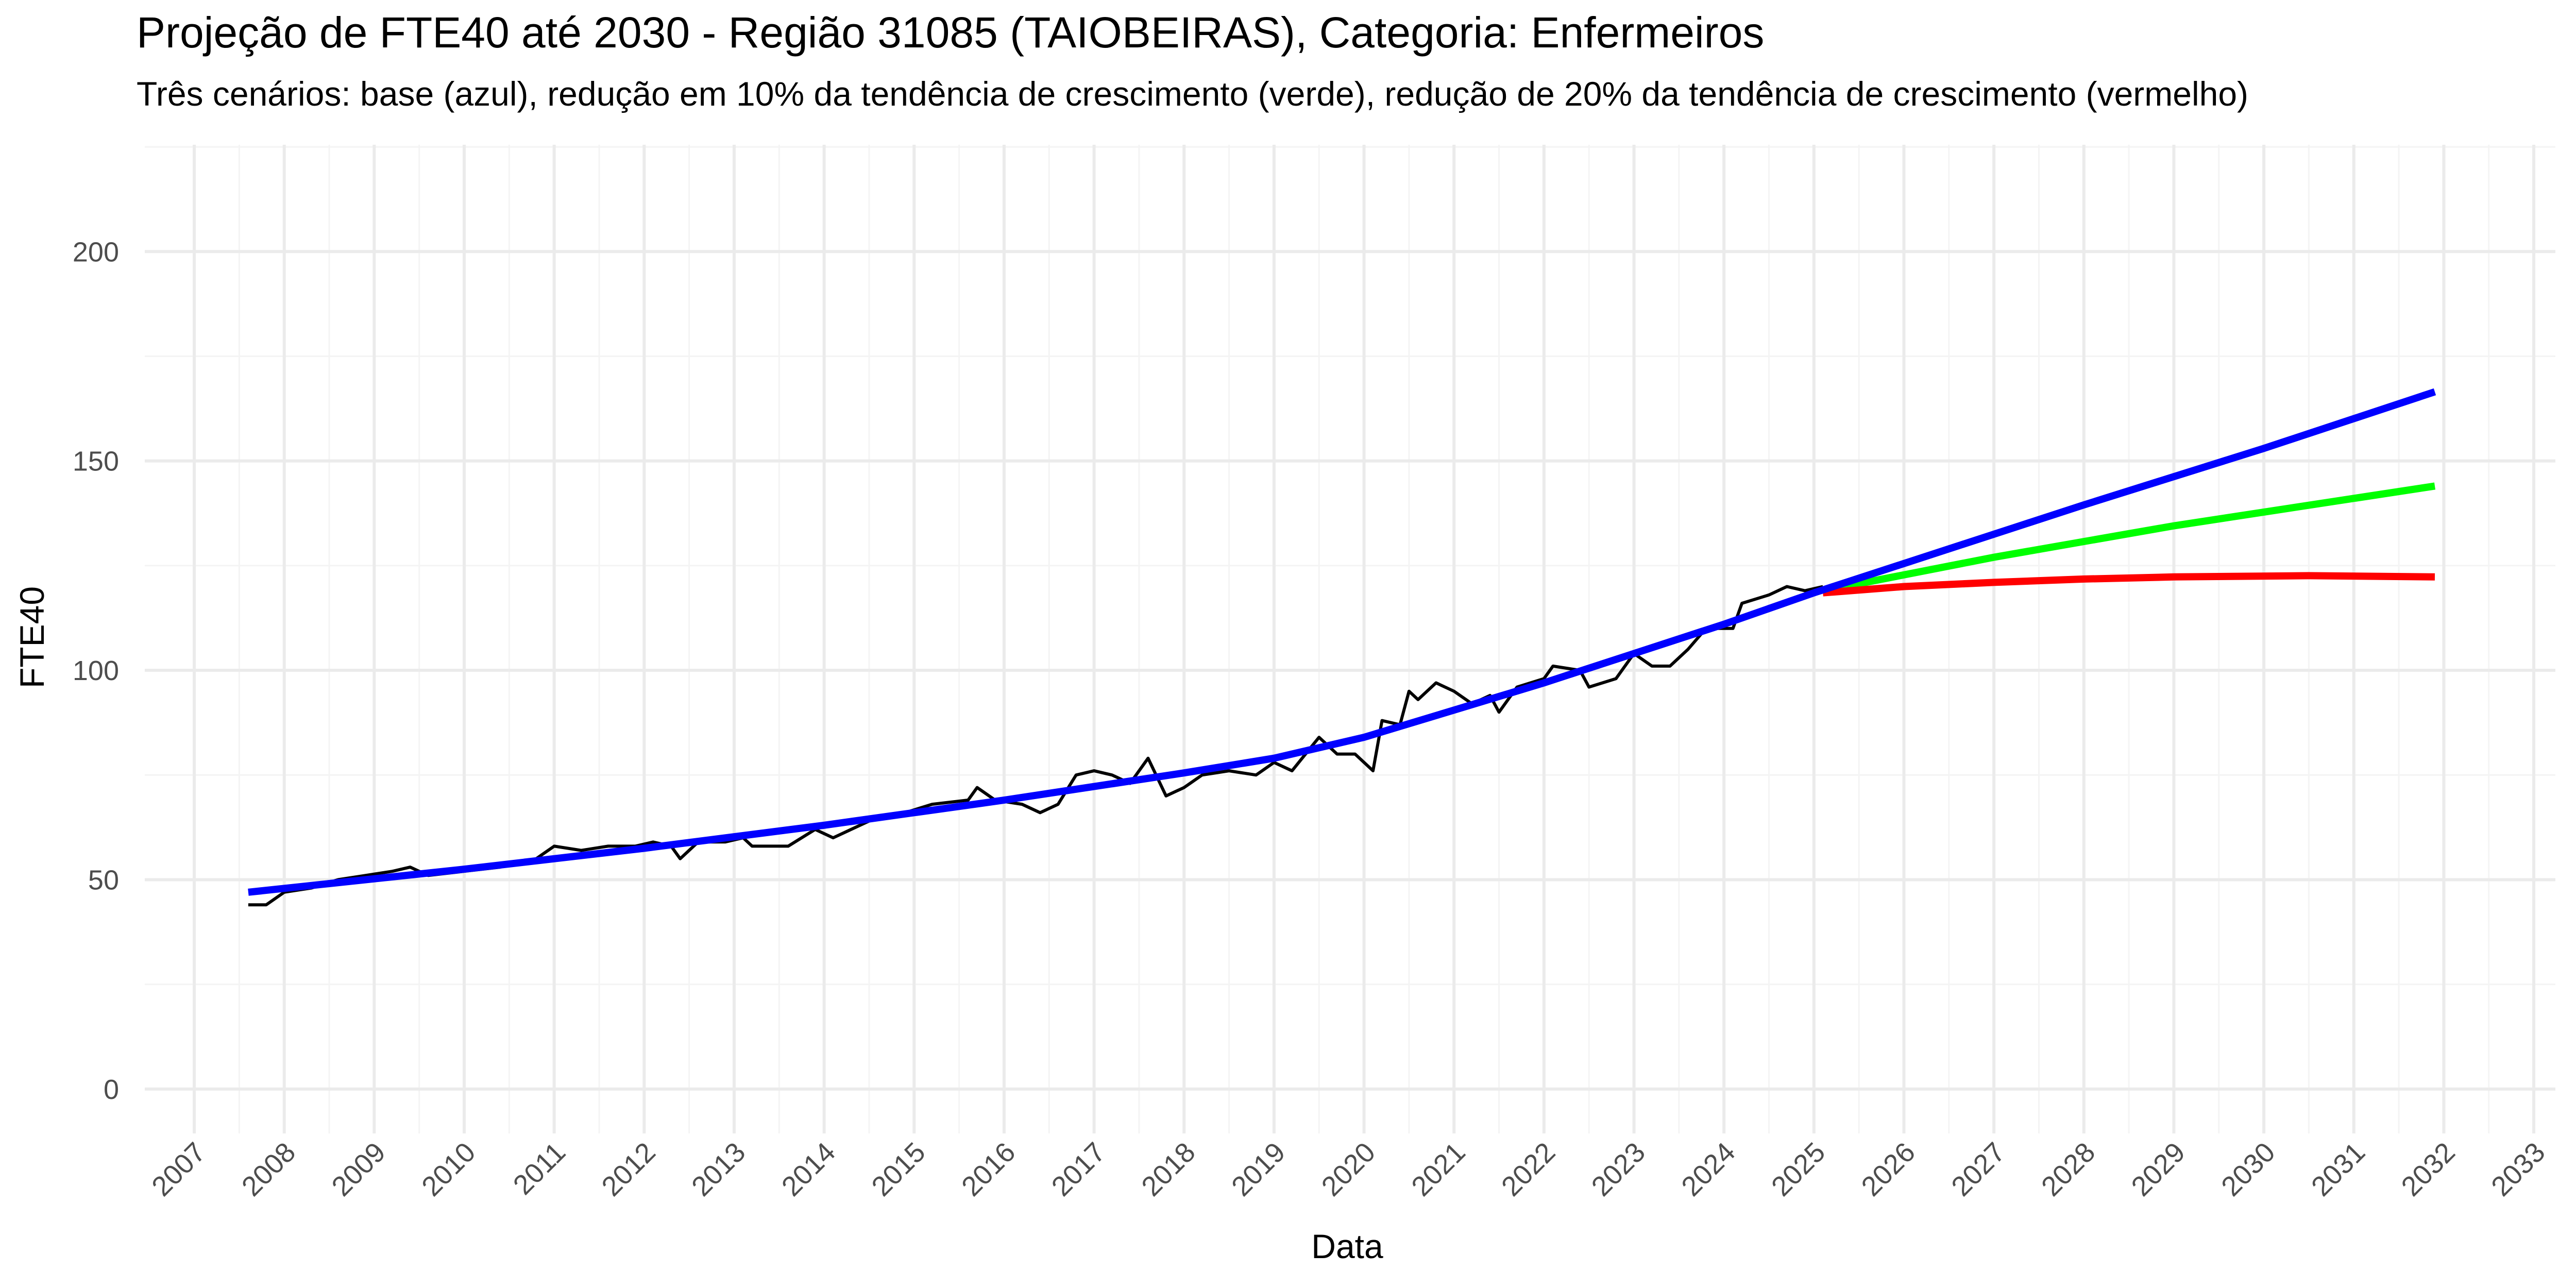 The width and height of the screenshot is (2576, 1288). What do you see at coordinates (103, 880) in the screenshot?
I see `y-tick-label: 50` at bounding box center [103, 880].